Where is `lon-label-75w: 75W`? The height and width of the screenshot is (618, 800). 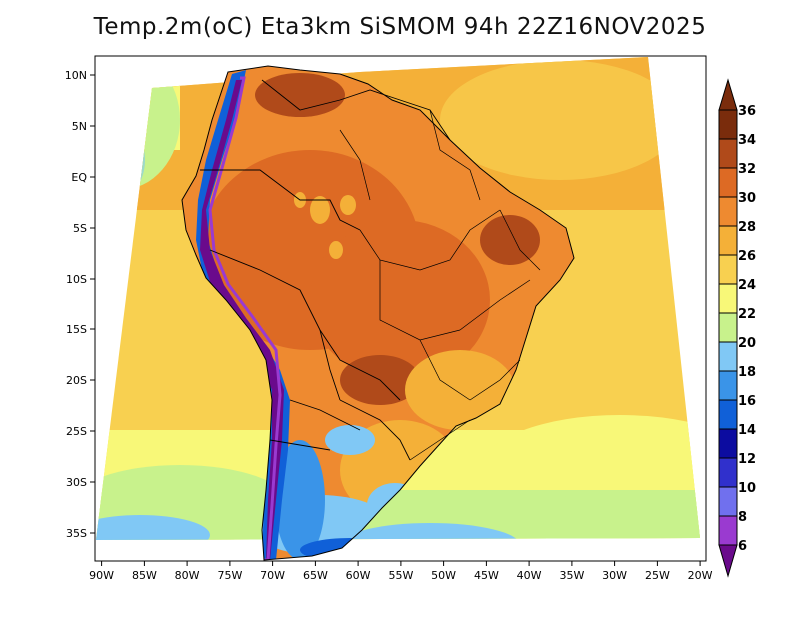 lon-label-75w: 75W is located at coordinates (229, 575).